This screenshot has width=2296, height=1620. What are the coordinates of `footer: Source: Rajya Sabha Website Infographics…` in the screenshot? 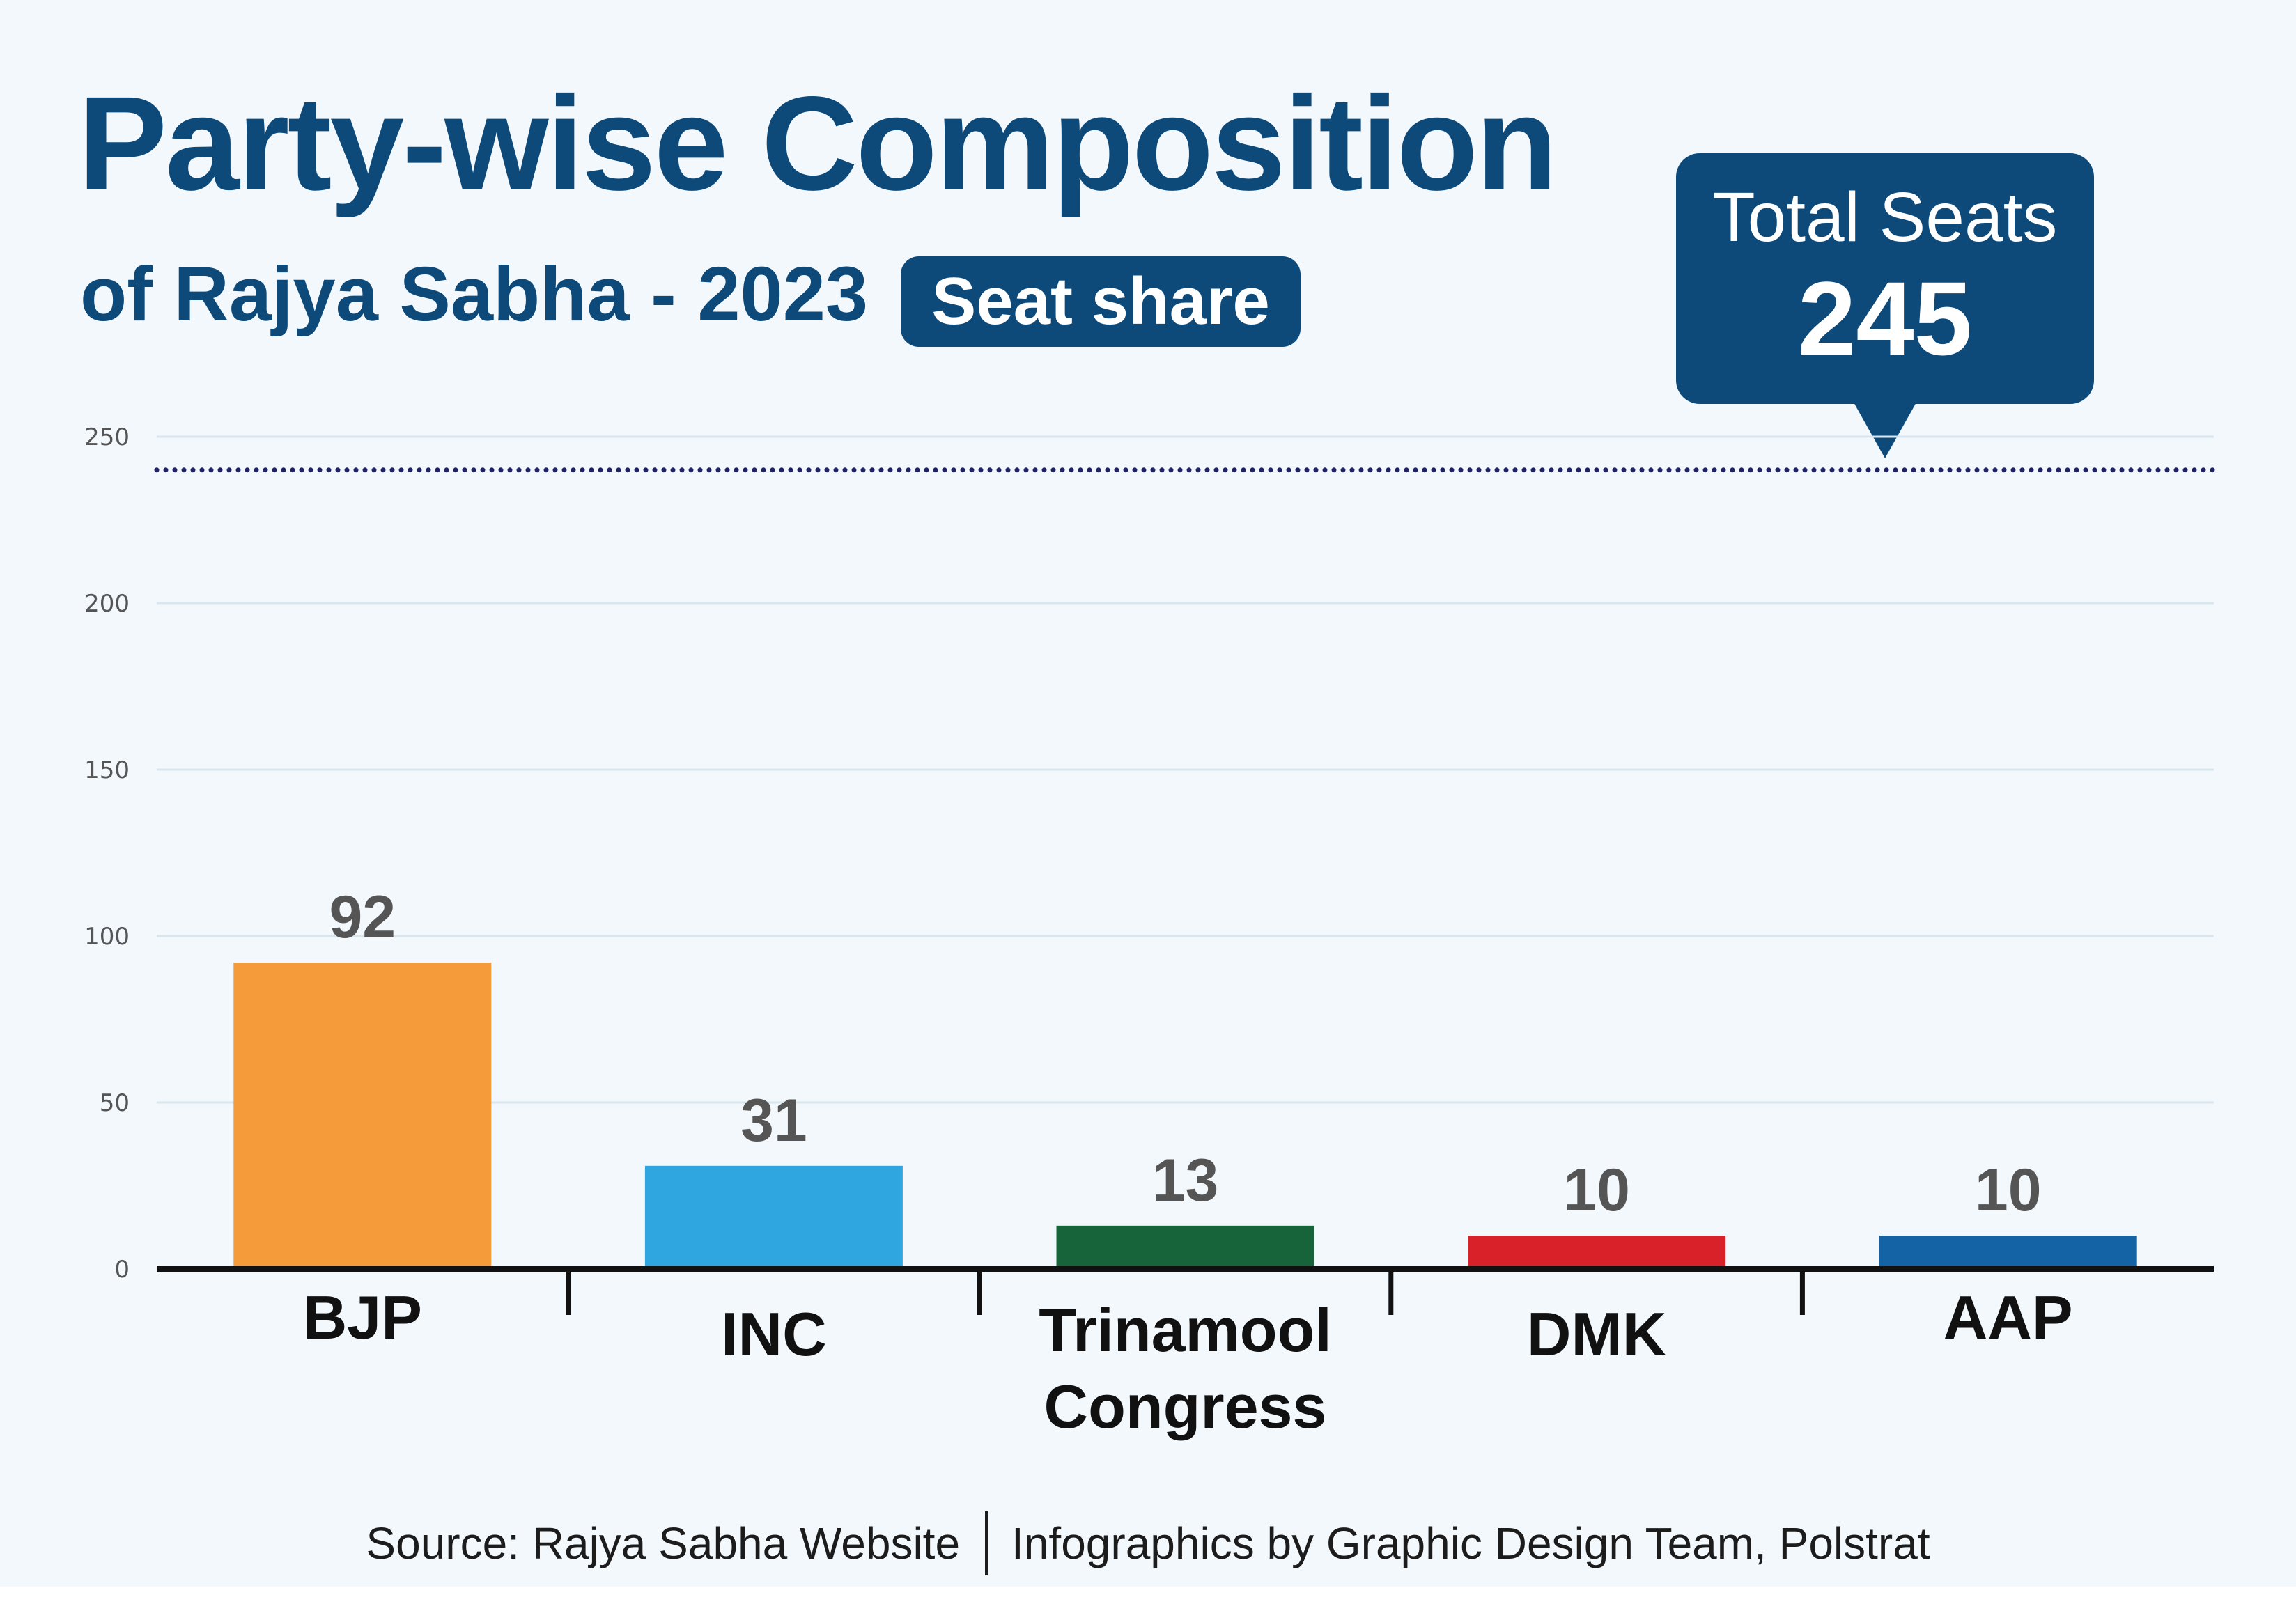 It's located at (1148, 1543).